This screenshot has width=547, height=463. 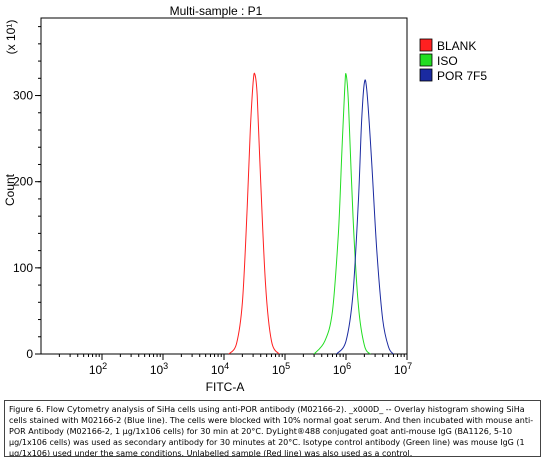 What do you see at coordinates (225, 387) in the screenshot?
I see `x-axis-label: FITC-A` at bounding box center [225, 387].